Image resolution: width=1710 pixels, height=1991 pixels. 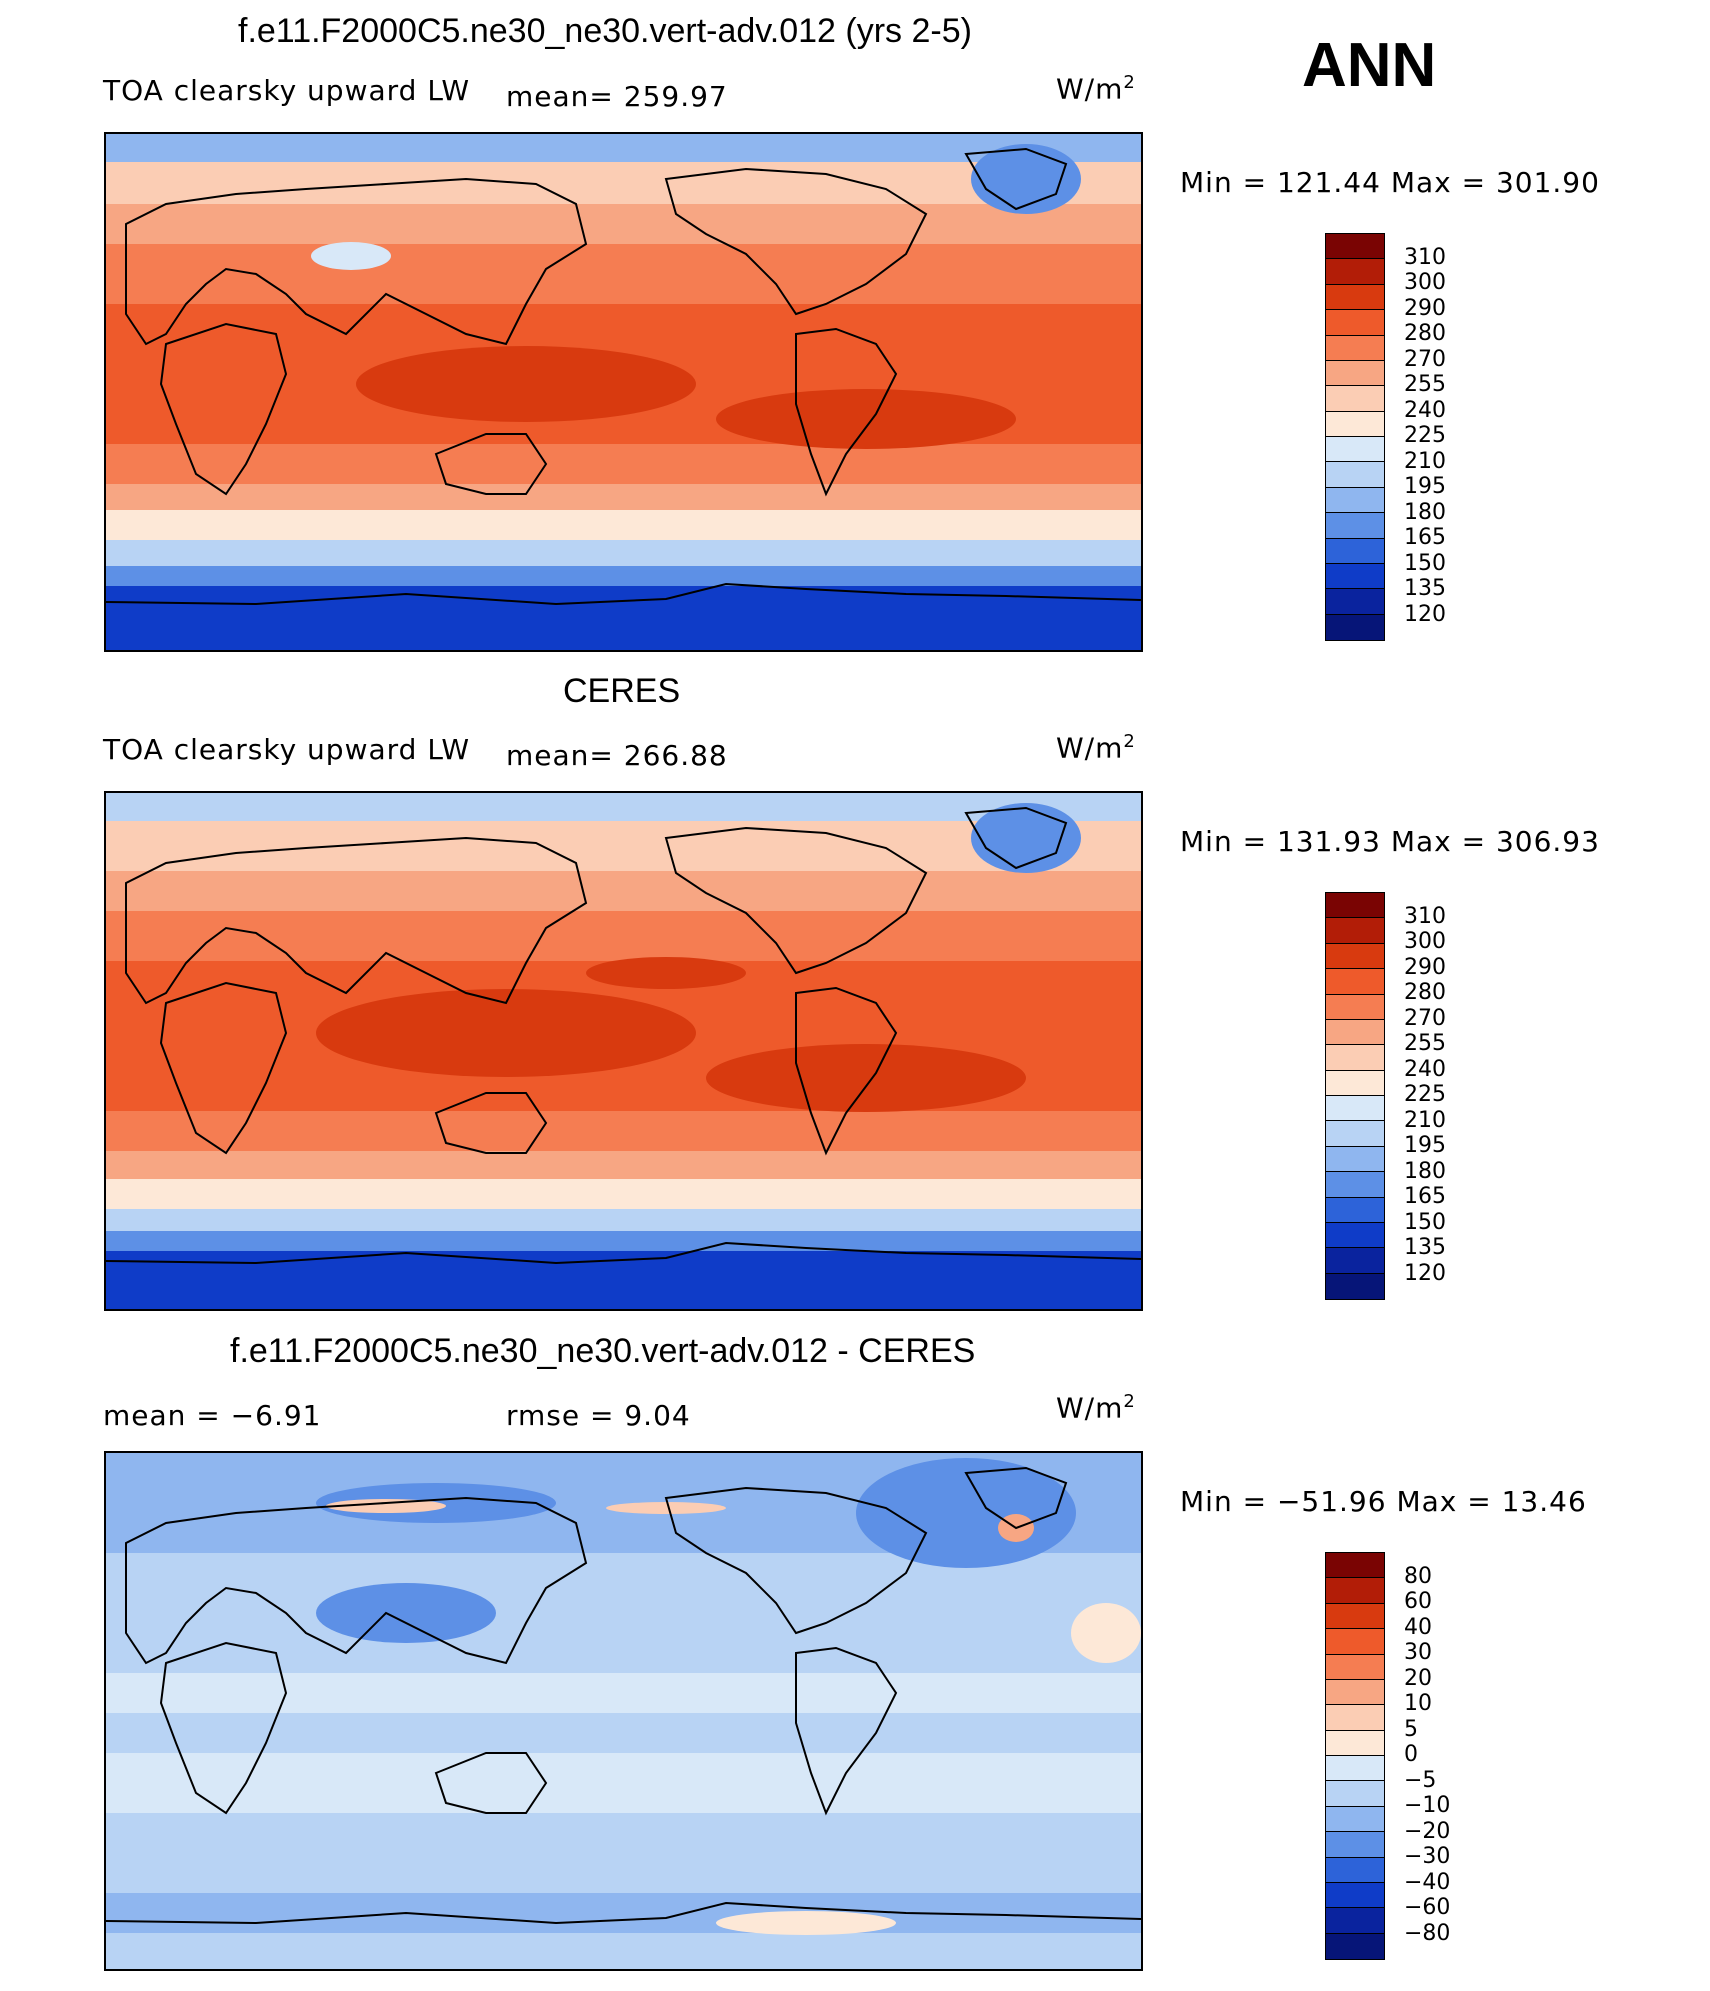 What do you see at coordinates (1420, 1780) in the screenshot?
I see `colorbar-tick-label: −5` at bounding box center [1420, 1780].